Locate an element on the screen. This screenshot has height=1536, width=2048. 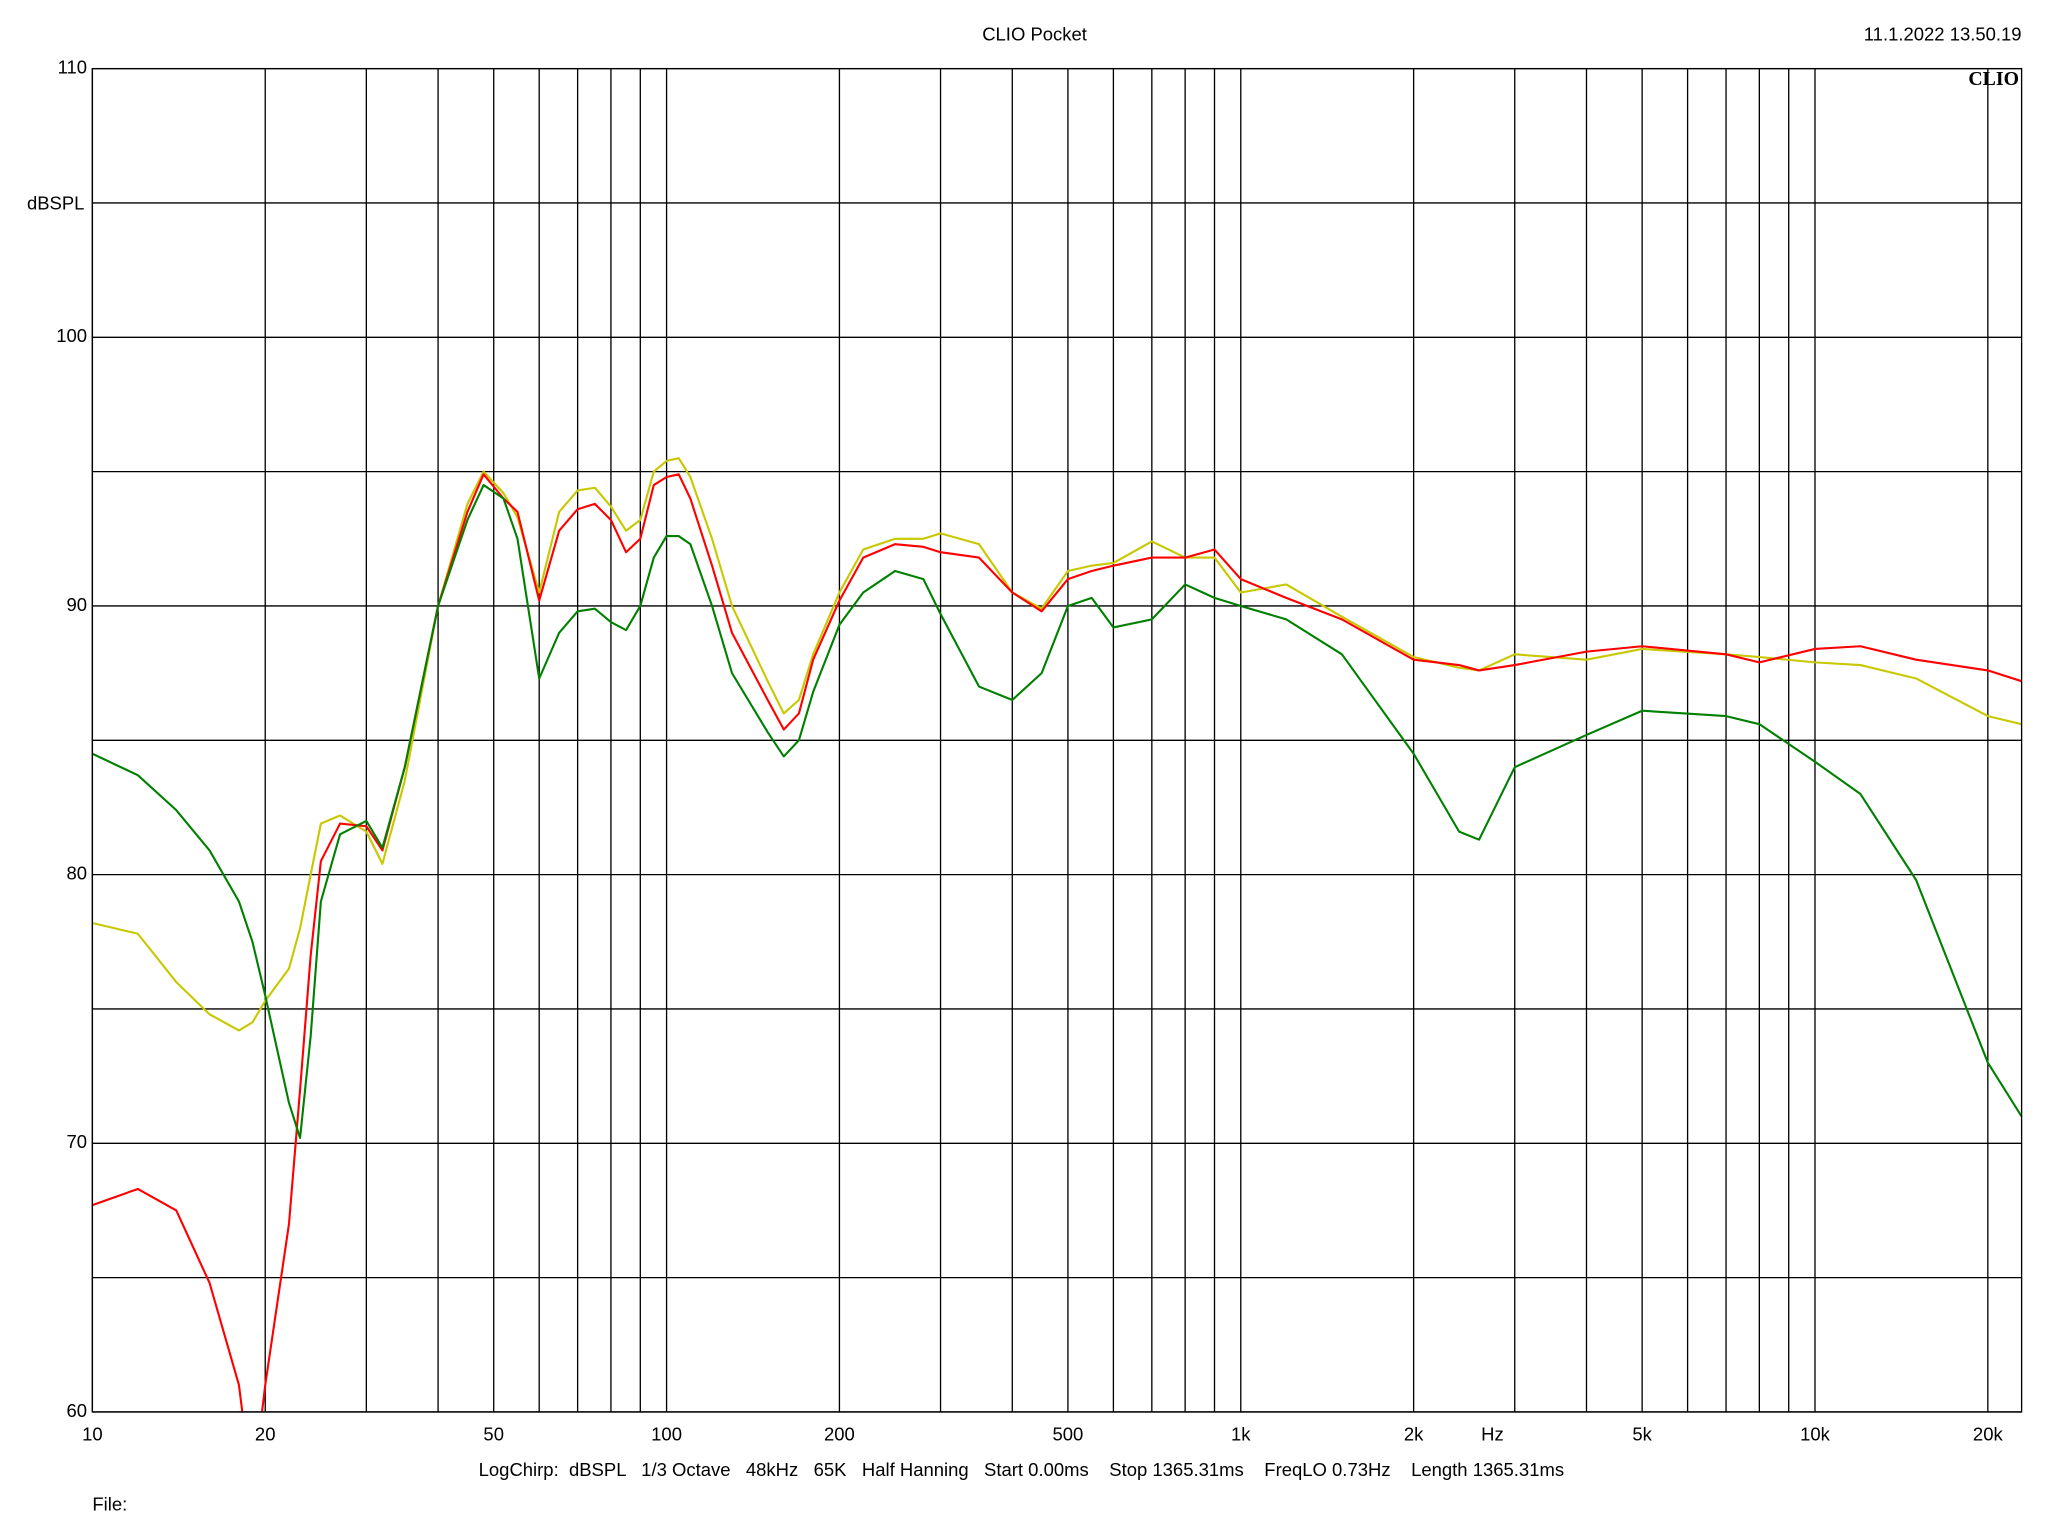
y-axis-label: dBSPL is located at coordinates (56, 202).